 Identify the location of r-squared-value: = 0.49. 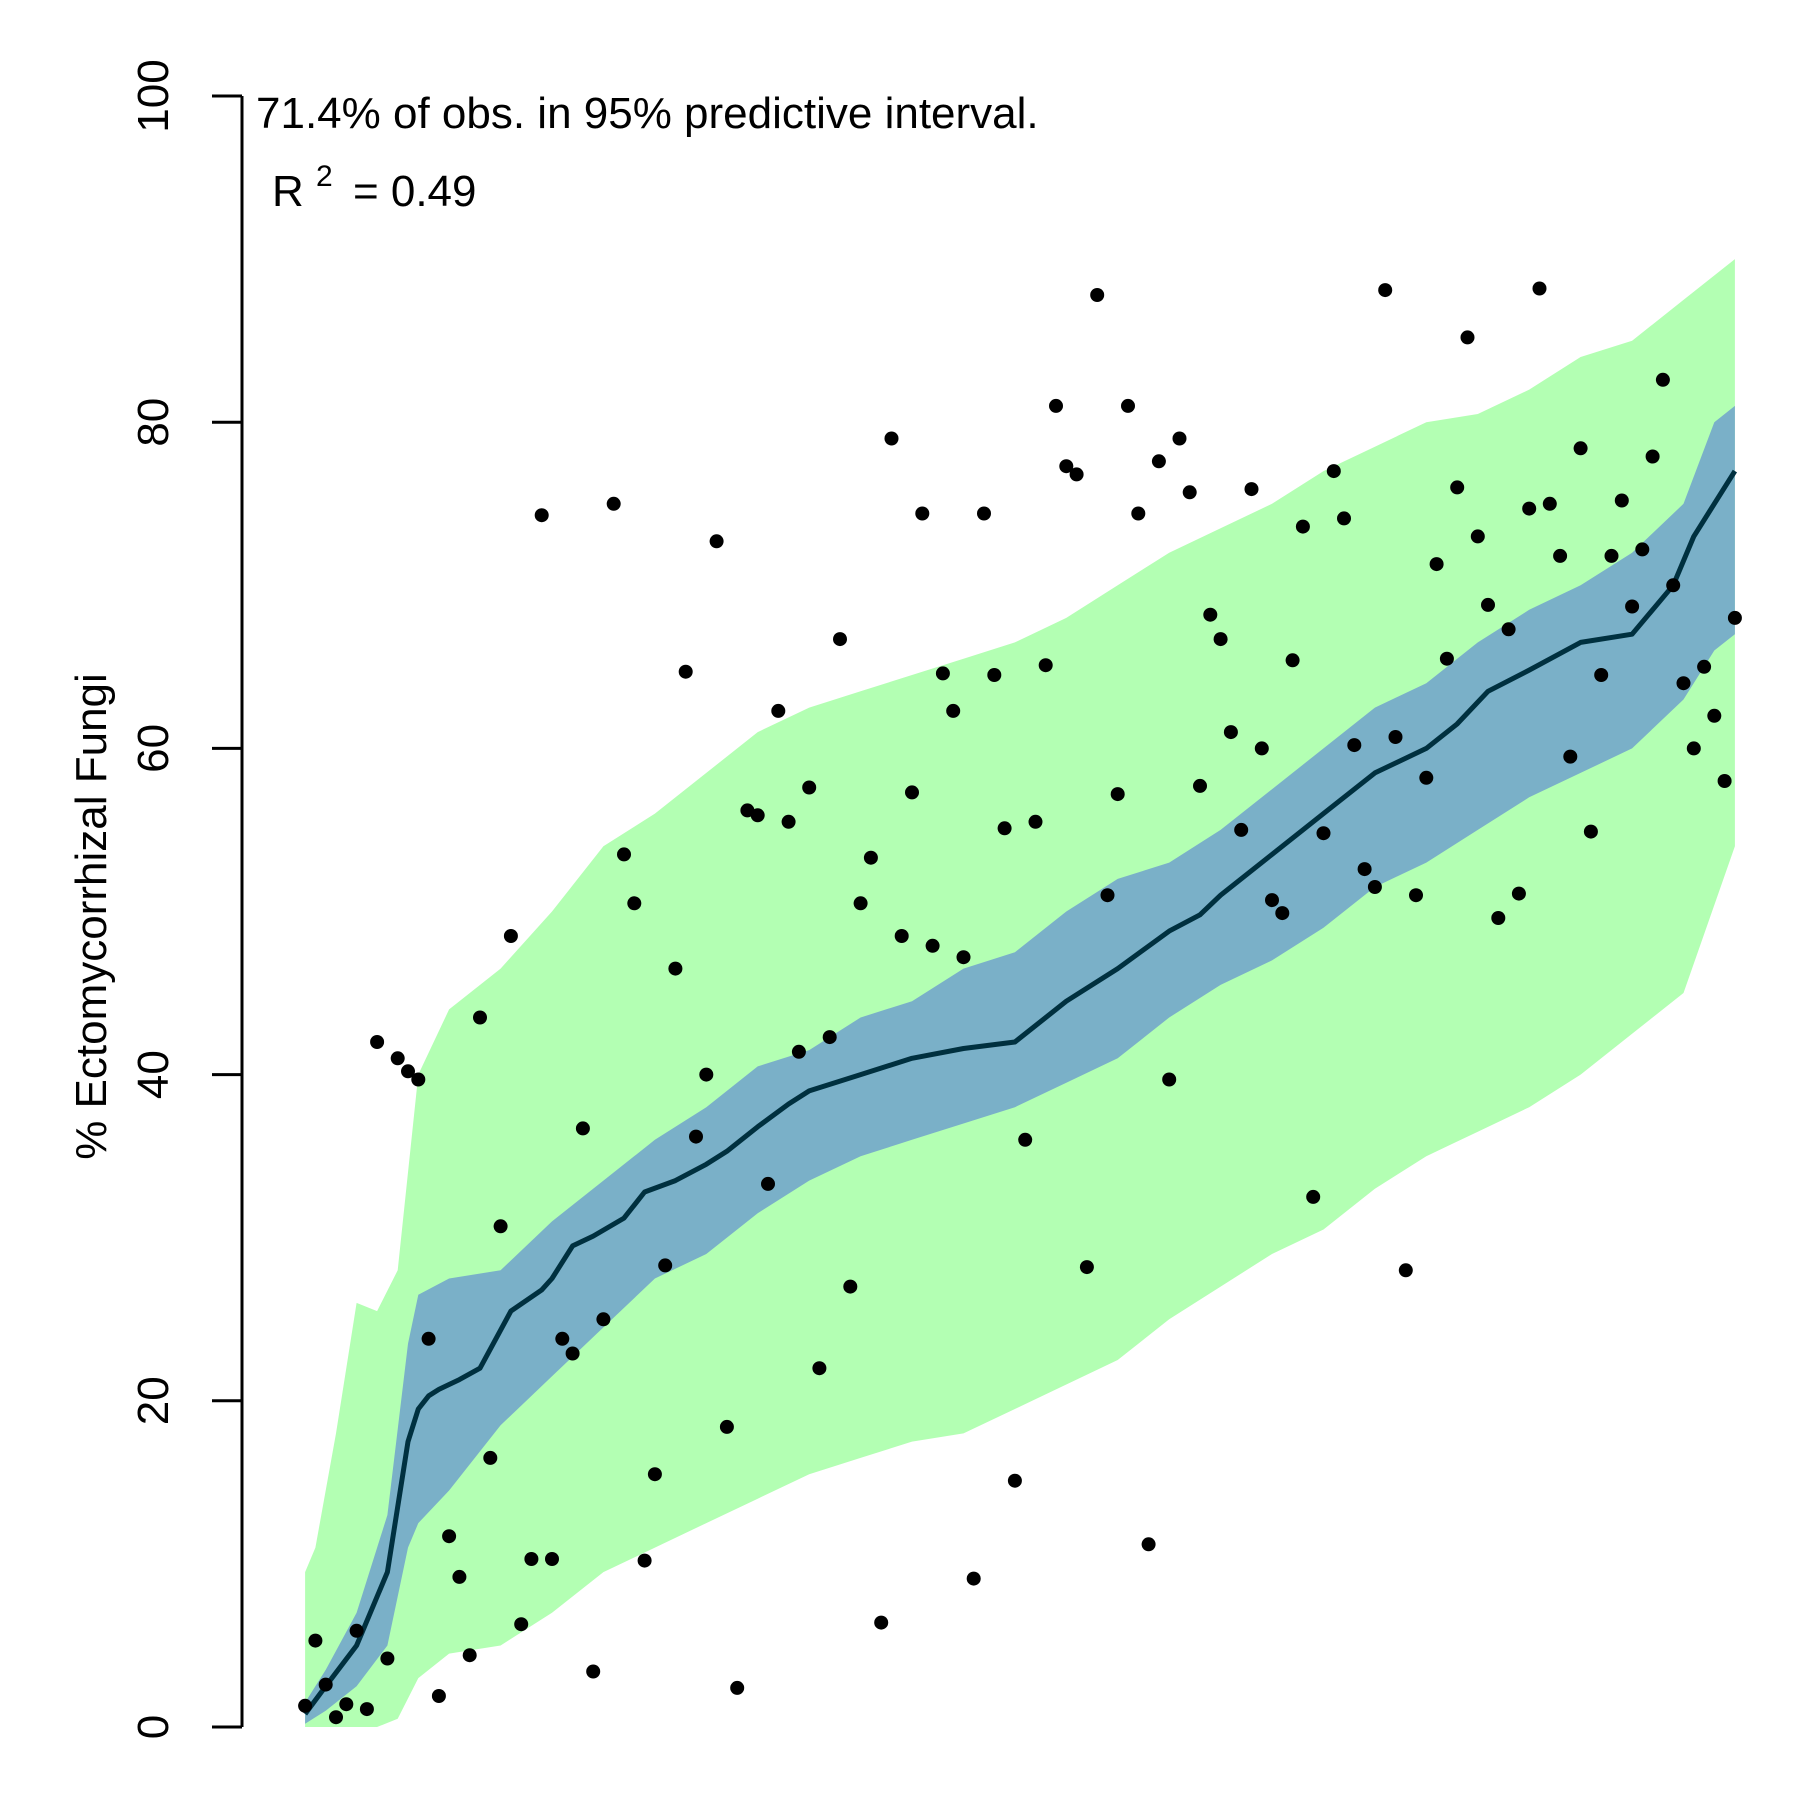
(415, 191).